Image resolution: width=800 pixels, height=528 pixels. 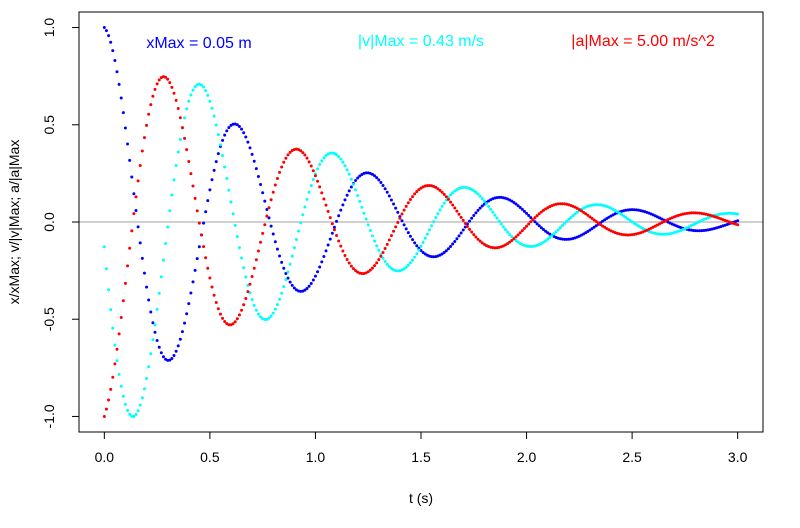 What do you see at coordinates (49, 319) in the screenshot?
I see `y-tick-label: -0.5` at bounding box center [49, 319].